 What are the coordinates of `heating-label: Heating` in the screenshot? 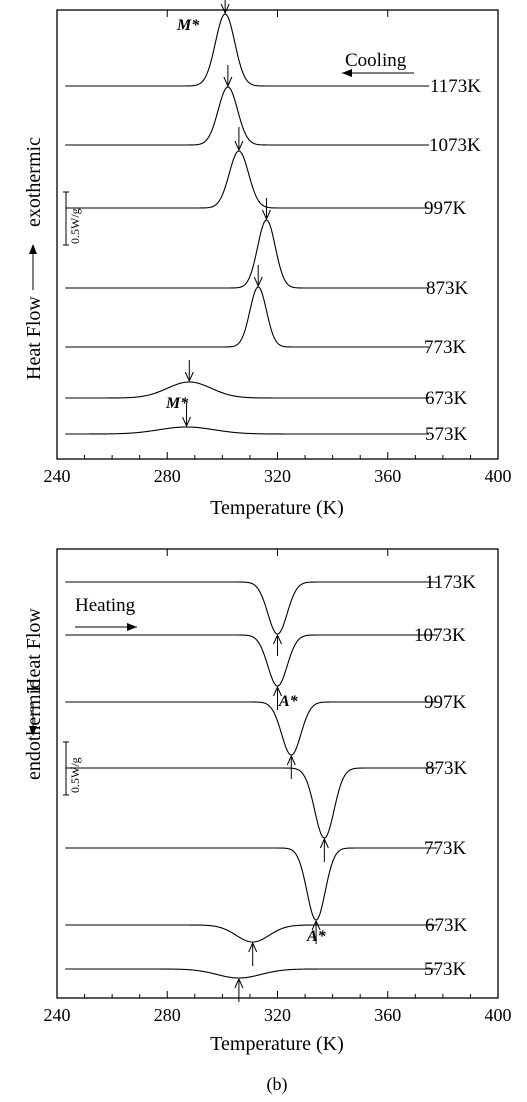 It's located at (105, 605).